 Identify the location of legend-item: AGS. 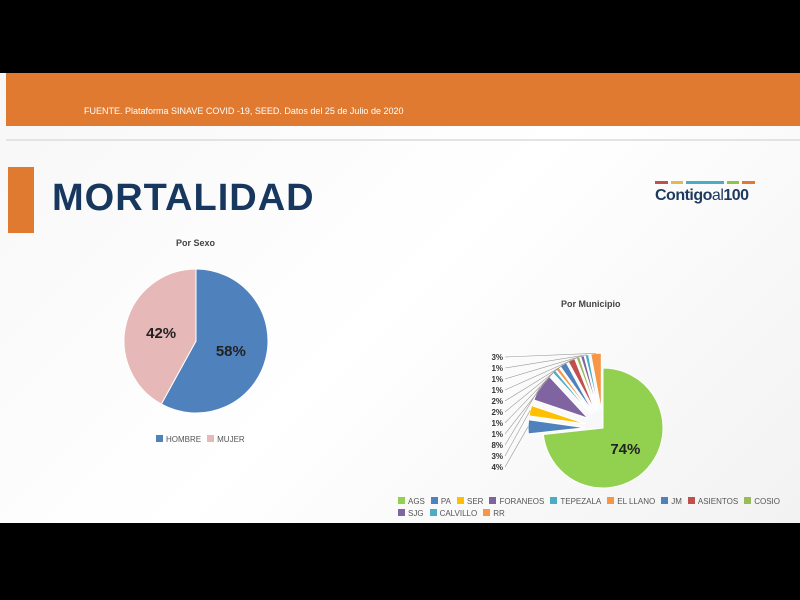
(411, 501).